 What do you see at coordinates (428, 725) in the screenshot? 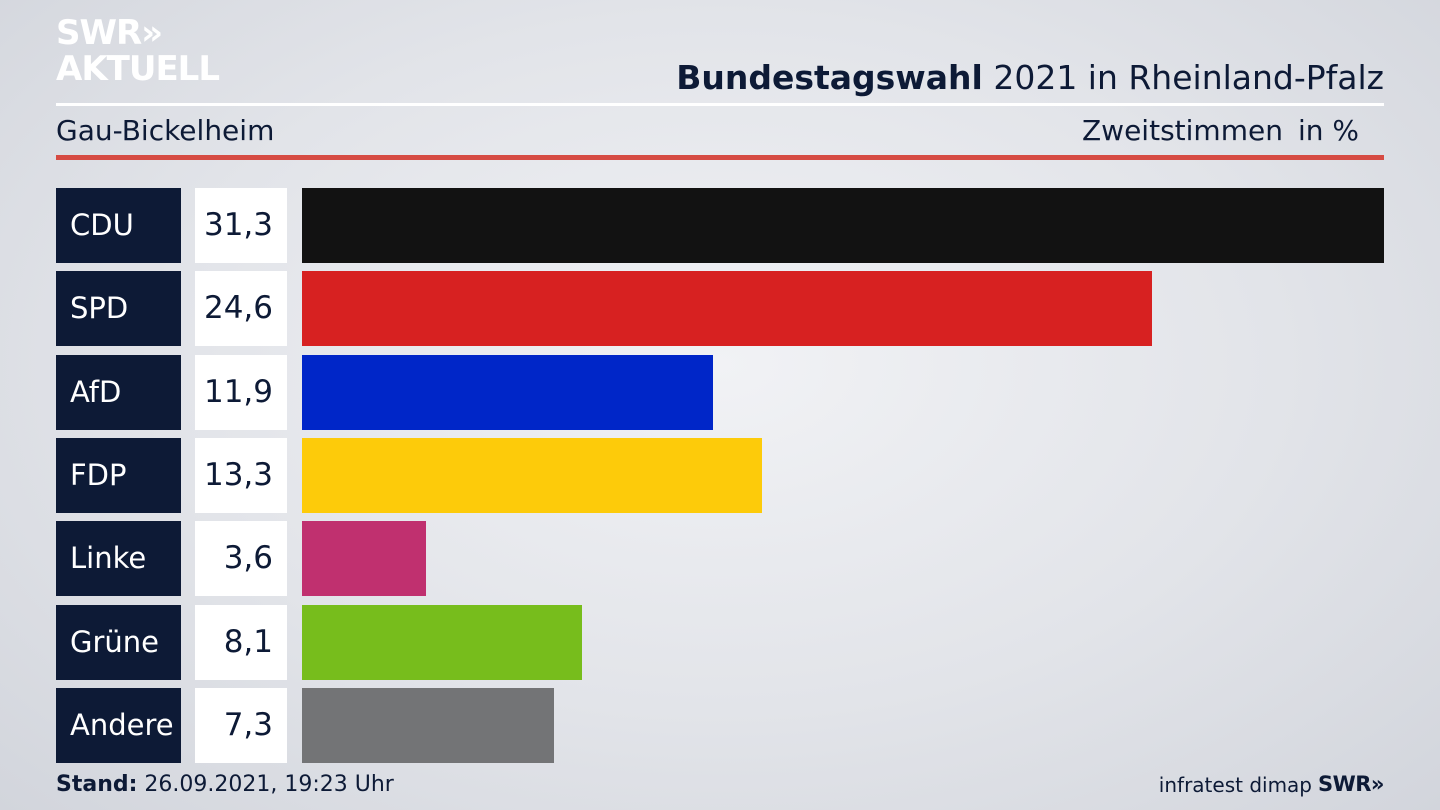
I see `bar-andere` at bounding box center [428, 725].